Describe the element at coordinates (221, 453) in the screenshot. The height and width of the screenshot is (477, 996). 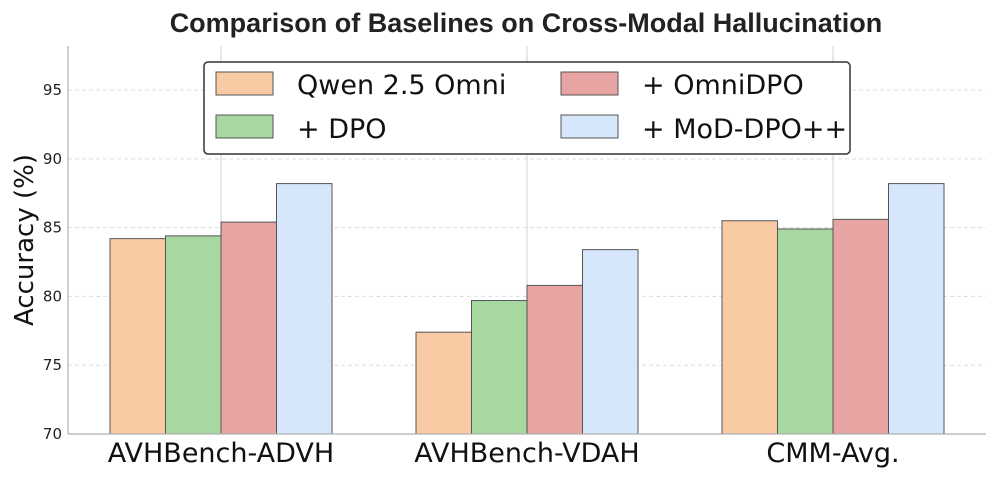
I see `x-tick-label: AVHBench-ADVH` at that location.